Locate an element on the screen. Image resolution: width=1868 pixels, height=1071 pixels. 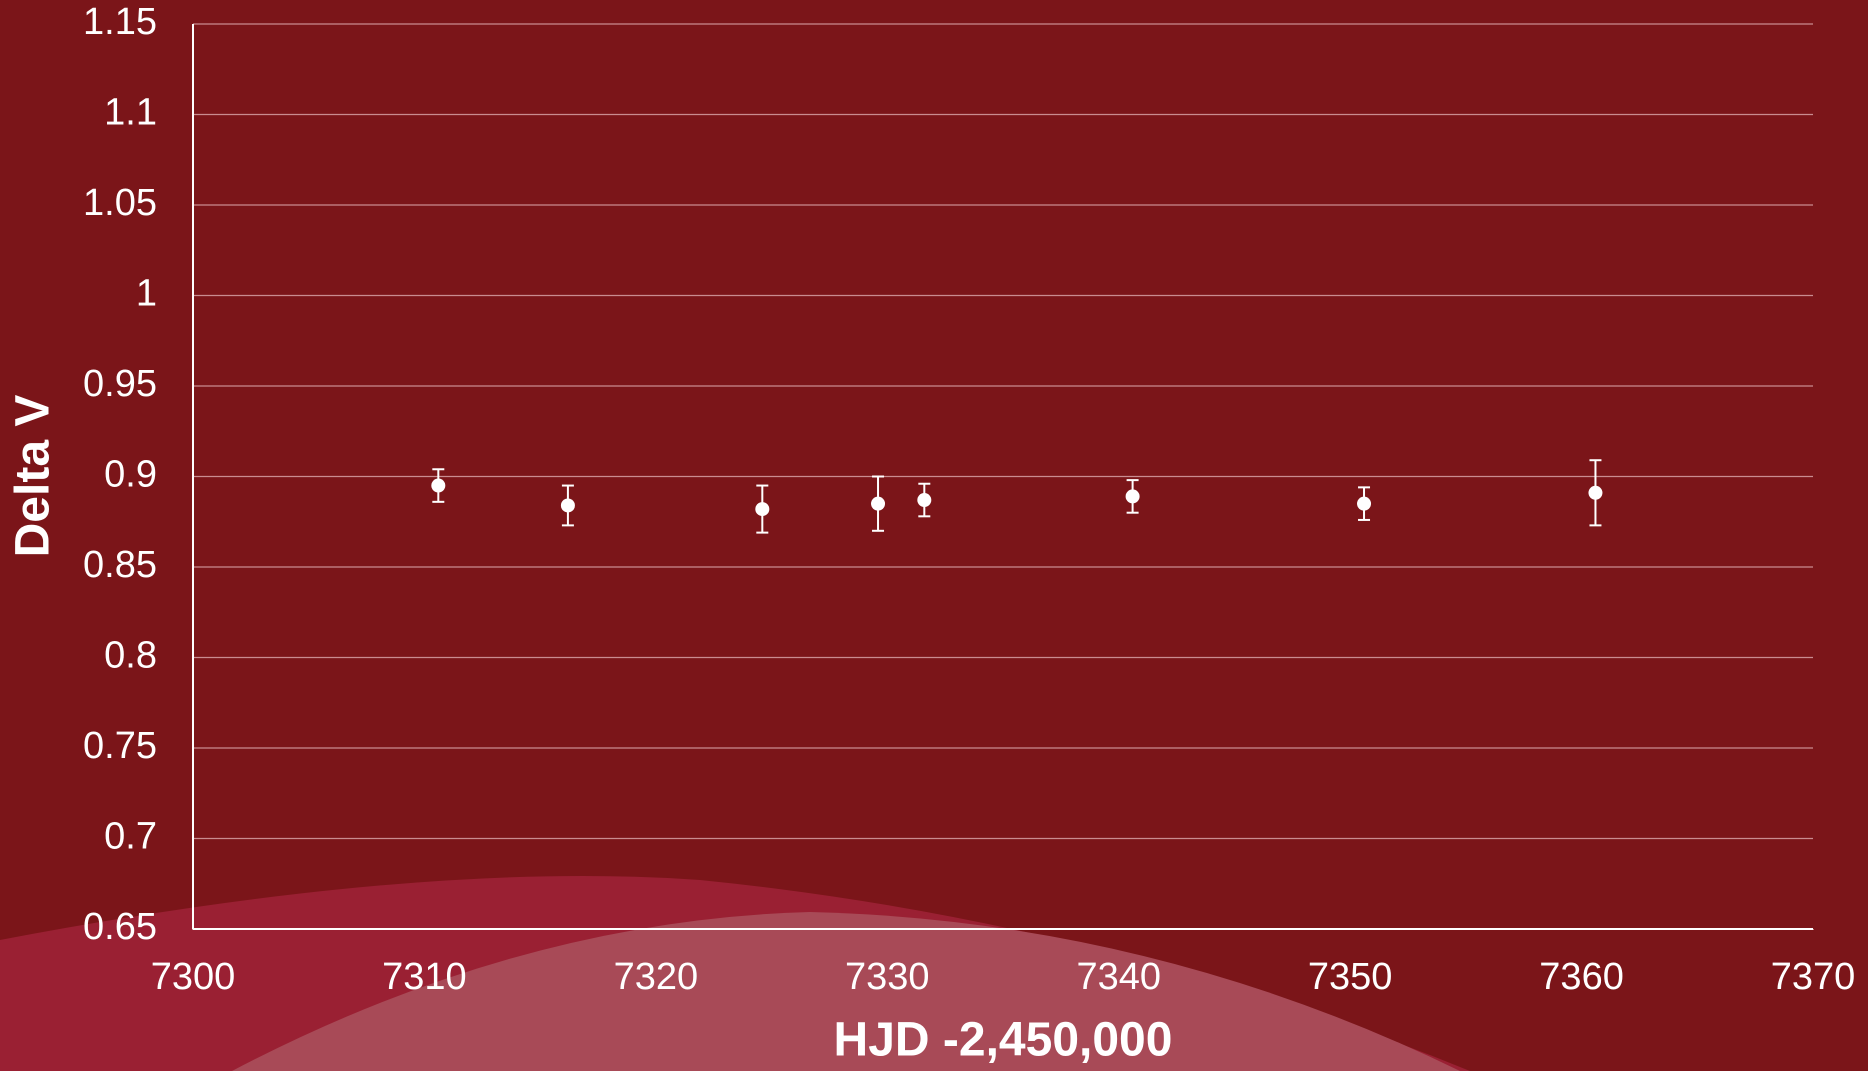
x-axis-title: HJD -2,450,000 is located at coordinates (1003, 1040).